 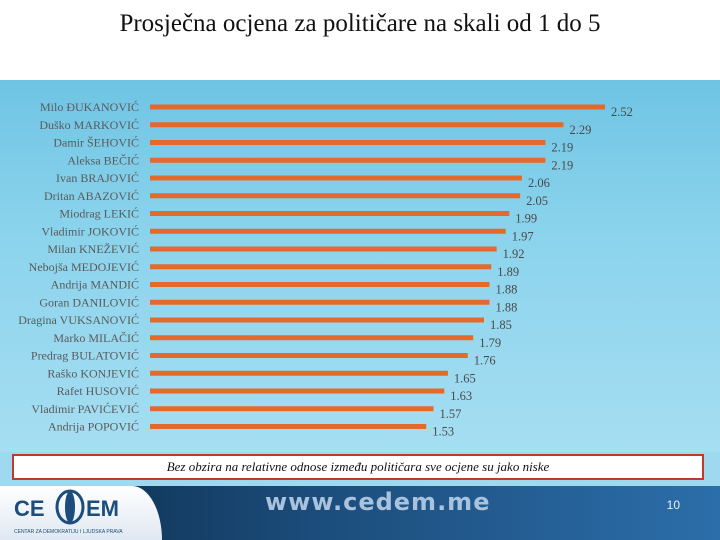 What do you see at coordinates (90, 231) in the screenshot?
I see `category-label: Vladimir JOKOVIĆ` at bounding box center [90, 231].